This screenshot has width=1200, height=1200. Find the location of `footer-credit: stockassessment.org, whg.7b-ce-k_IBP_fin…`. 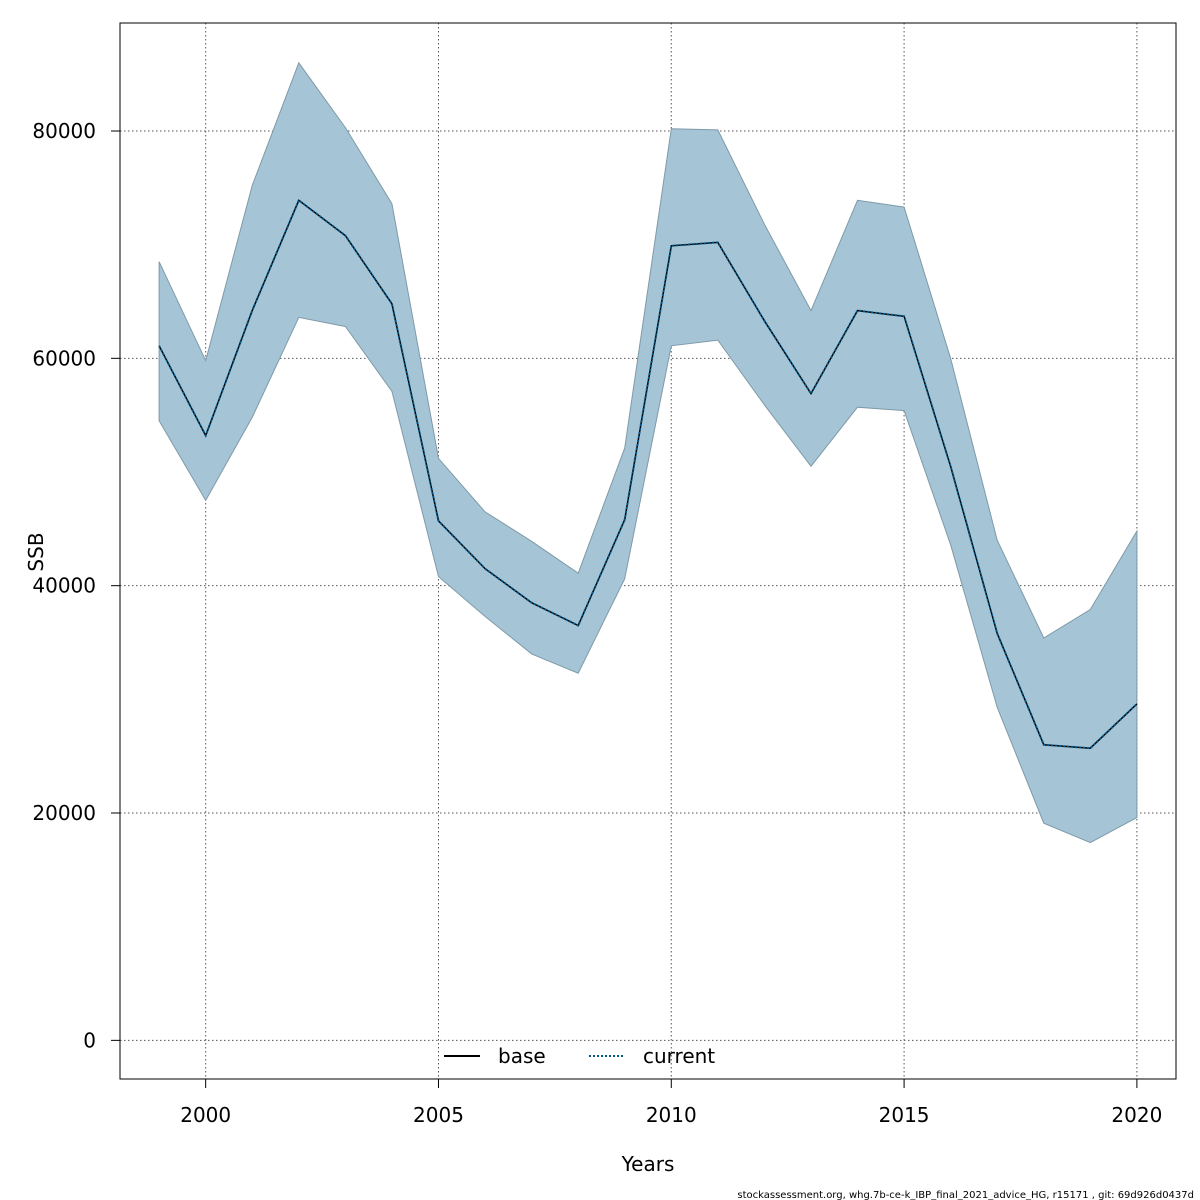

footer-credit: stockassessment.org, whg.7b-ce-k_IBP_fin… is located at coordinates (965, 1195).